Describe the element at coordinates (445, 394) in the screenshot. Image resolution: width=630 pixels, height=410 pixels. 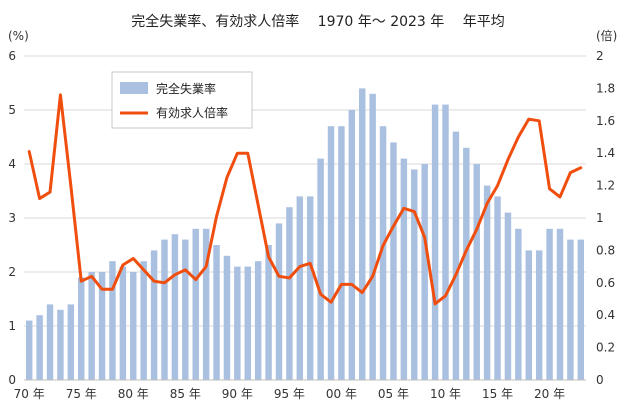
I see `x-tick-label: 10 年` at that location.